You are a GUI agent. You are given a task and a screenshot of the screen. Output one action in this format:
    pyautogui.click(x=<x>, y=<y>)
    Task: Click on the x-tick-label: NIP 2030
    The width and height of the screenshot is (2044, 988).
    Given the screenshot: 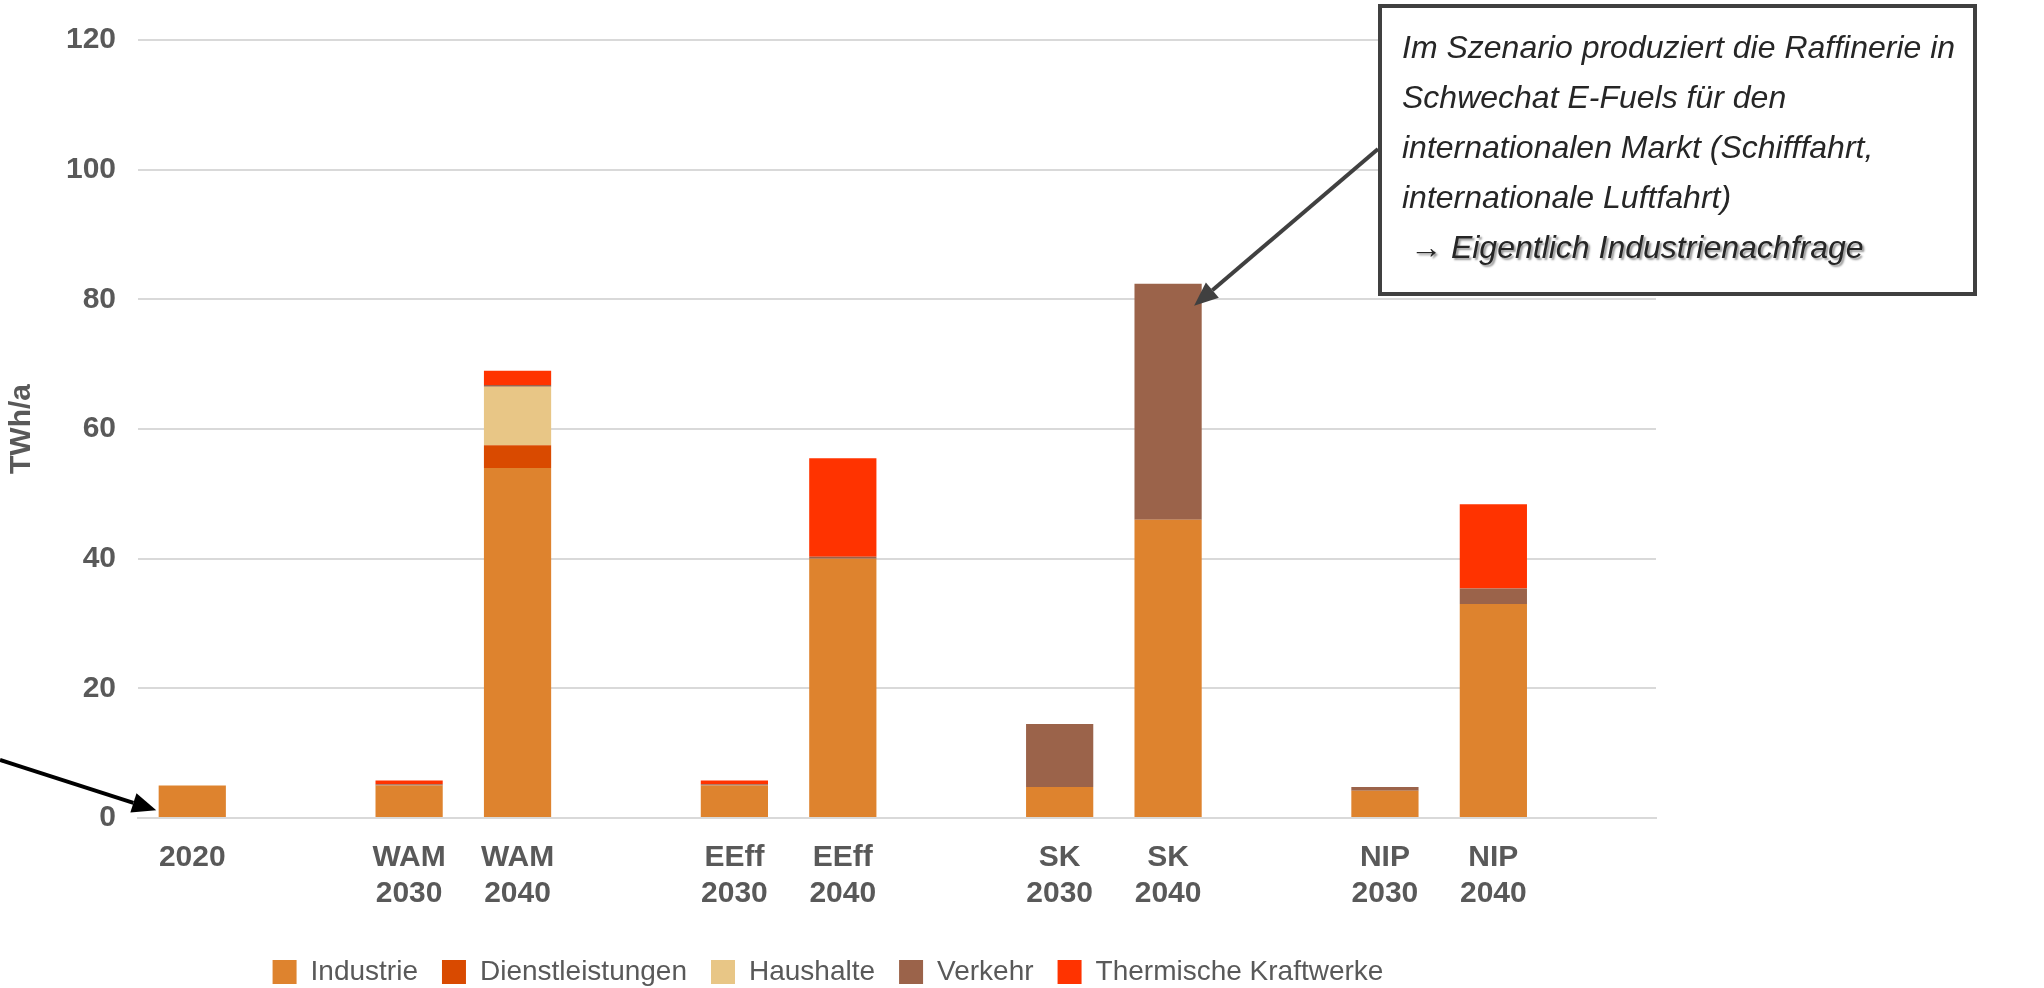 What is the action you would take?
    pyautogui.click(x=1385, y=874)
    